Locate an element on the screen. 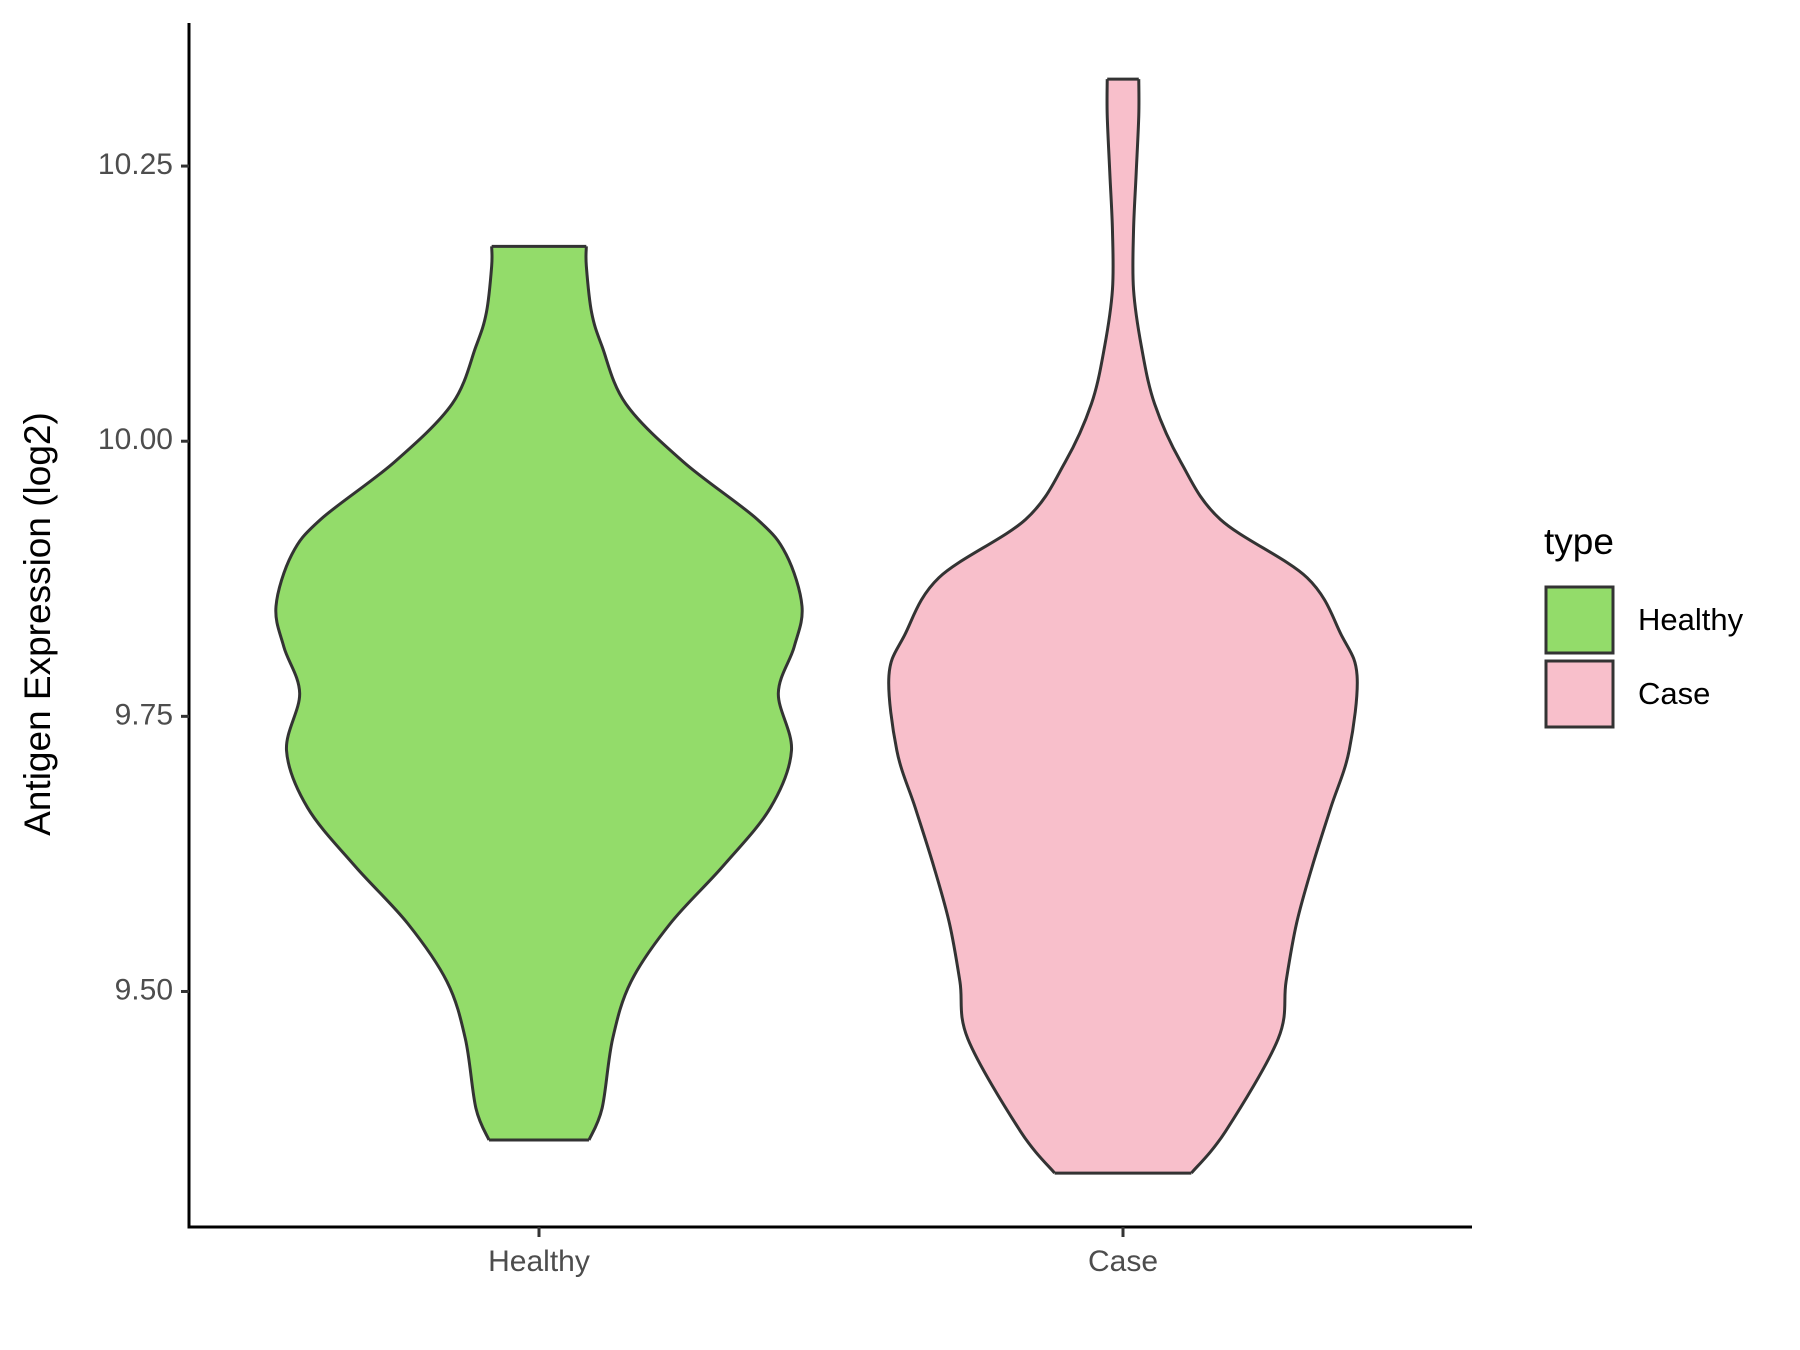 The width and height of the screenshot is (1800, 1350). legend-label: Healthy is located at coordinates (1691, 619).